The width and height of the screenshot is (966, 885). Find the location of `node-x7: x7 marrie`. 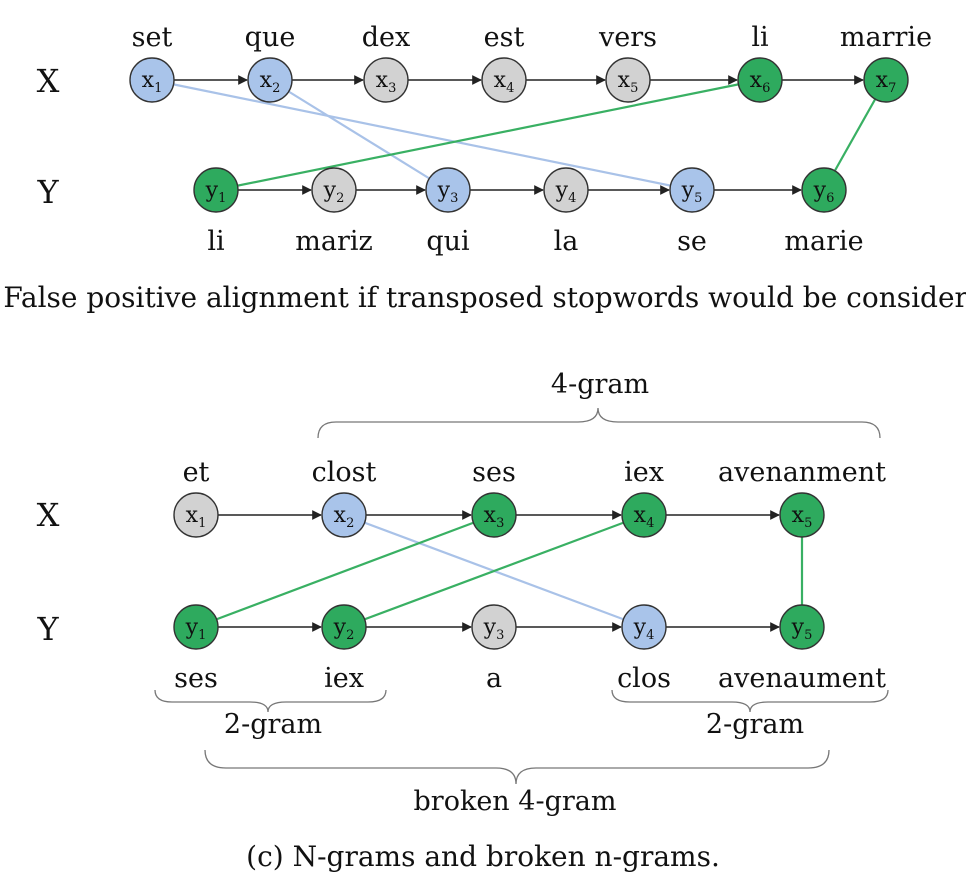

node-x7: x7 marrie is located at coordinates (886, 62).